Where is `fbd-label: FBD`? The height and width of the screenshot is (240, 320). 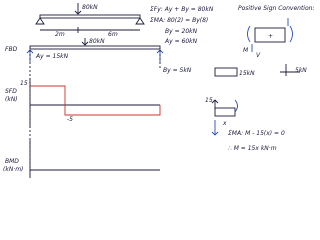
fbd-label: FBD is located at coordinates (11, 49).